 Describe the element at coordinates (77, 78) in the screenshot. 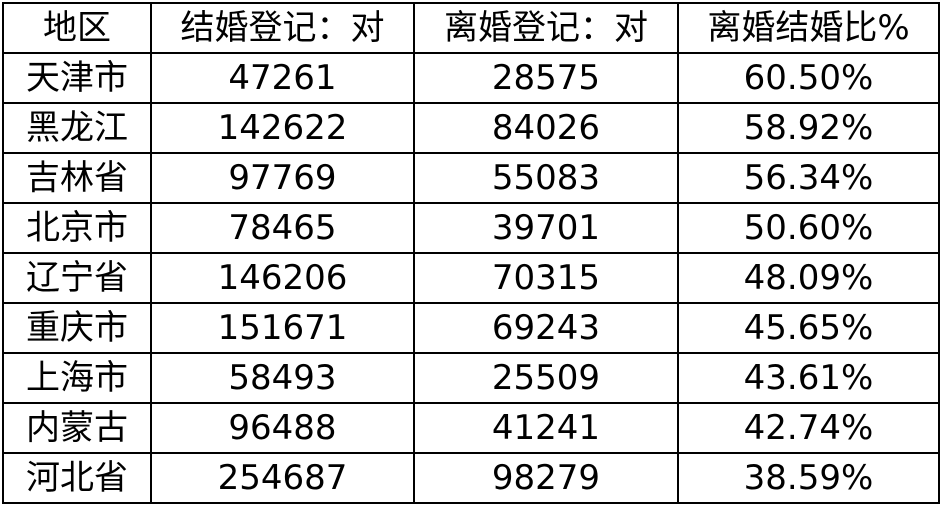

I see `region-cell: 天津市` at that location.